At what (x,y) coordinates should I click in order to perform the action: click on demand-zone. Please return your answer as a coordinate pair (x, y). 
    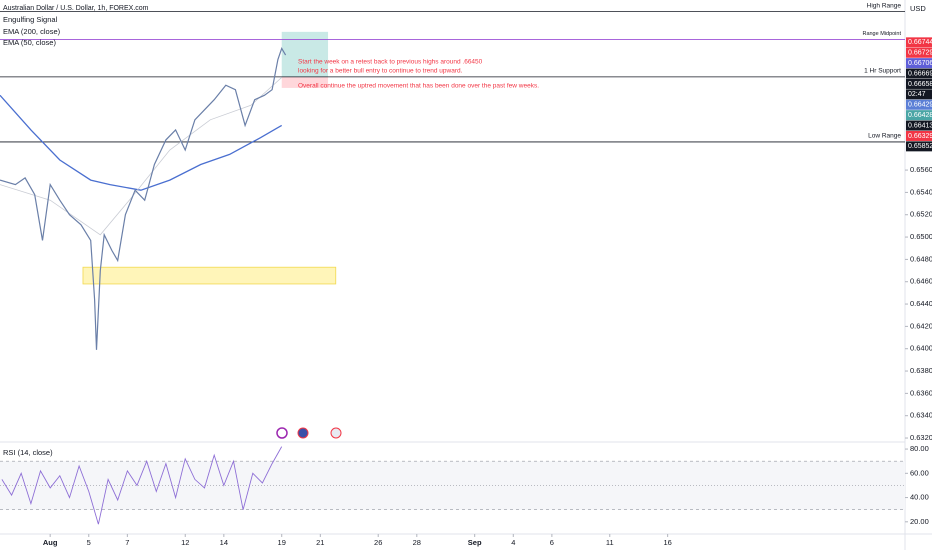
    Looking at the image, I should click on (209, 275).